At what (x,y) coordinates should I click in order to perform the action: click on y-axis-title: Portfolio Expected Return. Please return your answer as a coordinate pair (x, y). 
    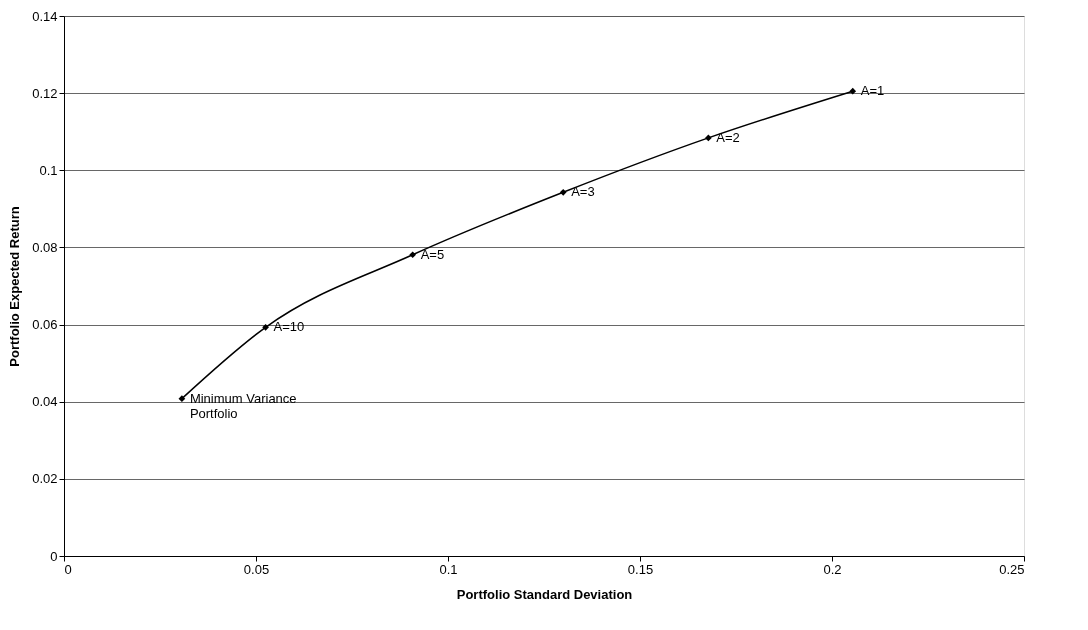
    Looking at the image, I should click on (15, 286).